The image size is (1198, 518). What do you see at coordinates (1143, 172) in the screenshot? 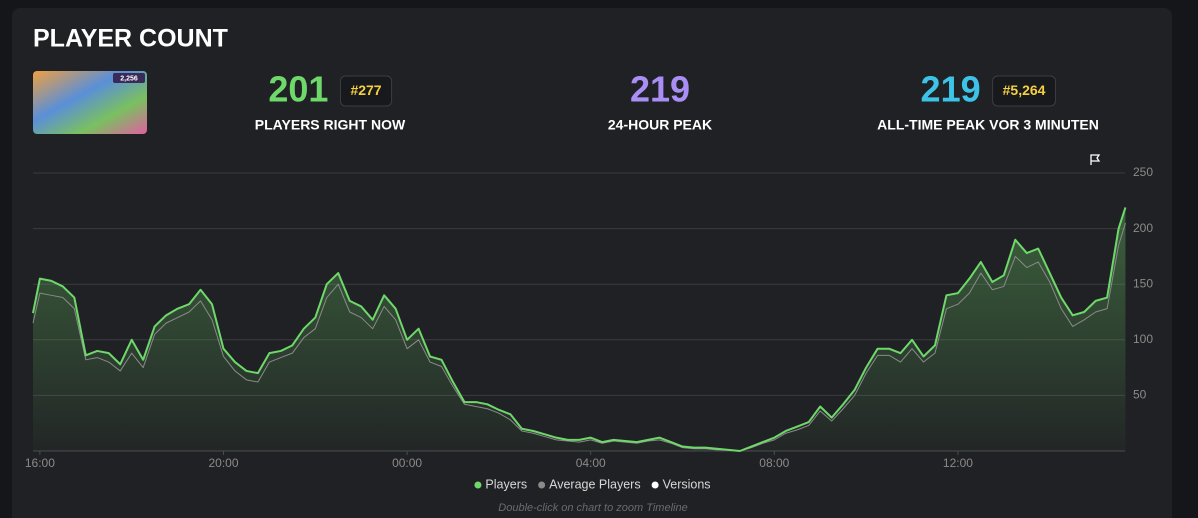
I see `y-tick-label: 250` at bounding box center [1143, 172].